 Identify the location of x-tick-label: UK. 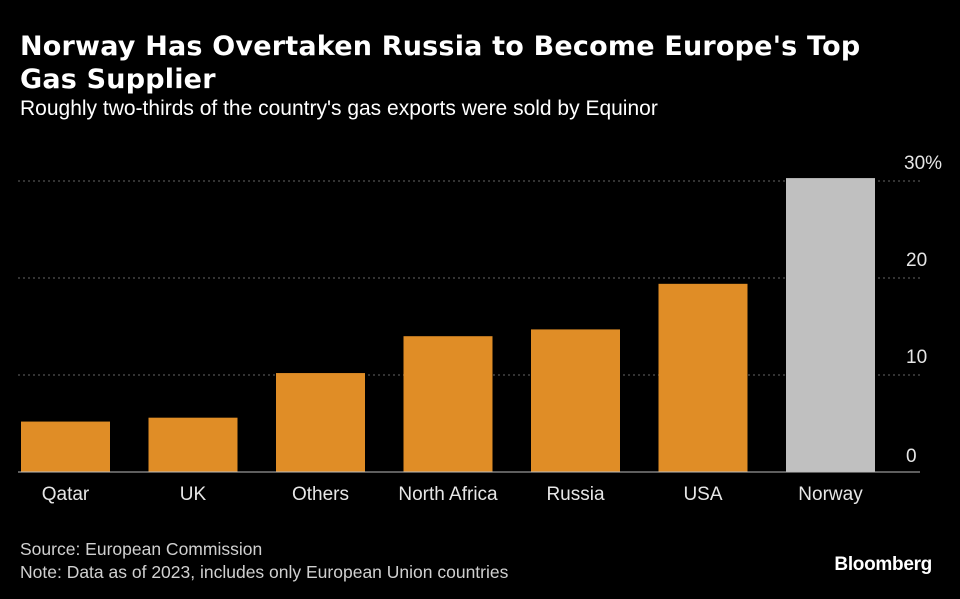
(193, 494).